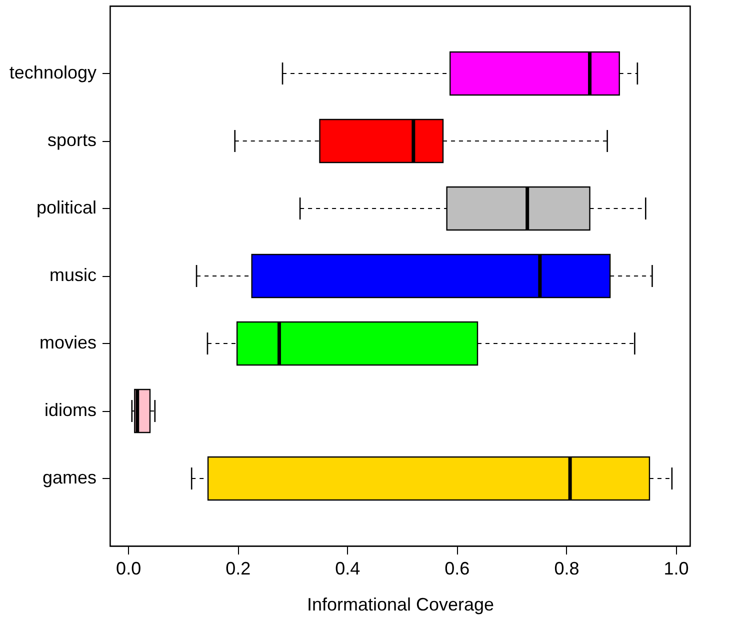 This screenshot has width=731, height=643. Describe the element at coordinates (567, 568) in the screenshot. I see `x-tick-label: 0.8` at that location.